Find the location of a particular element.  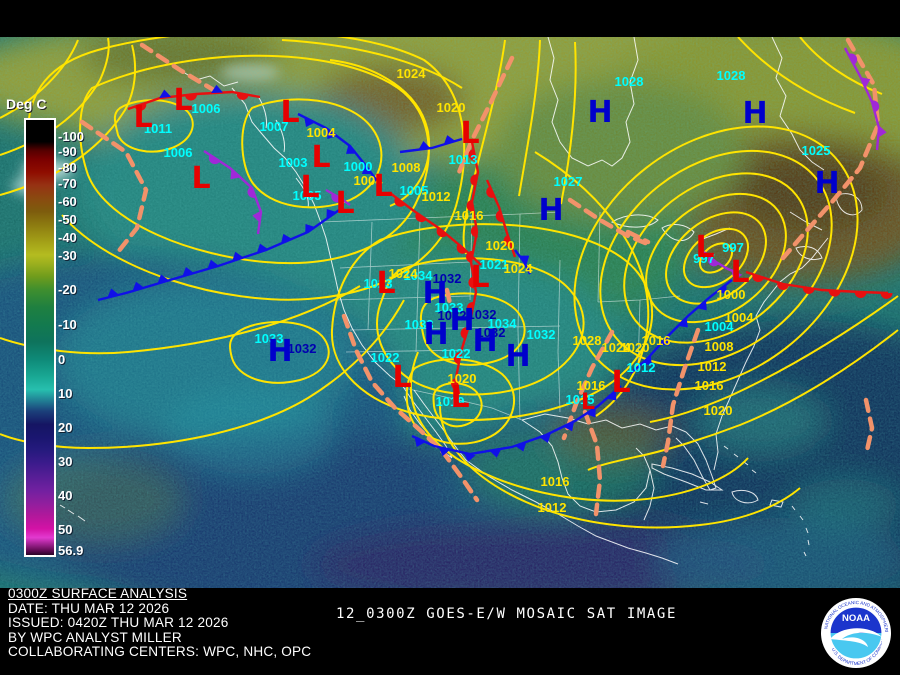

scale-tick-label: 30 is located at coordinates (65, 461).